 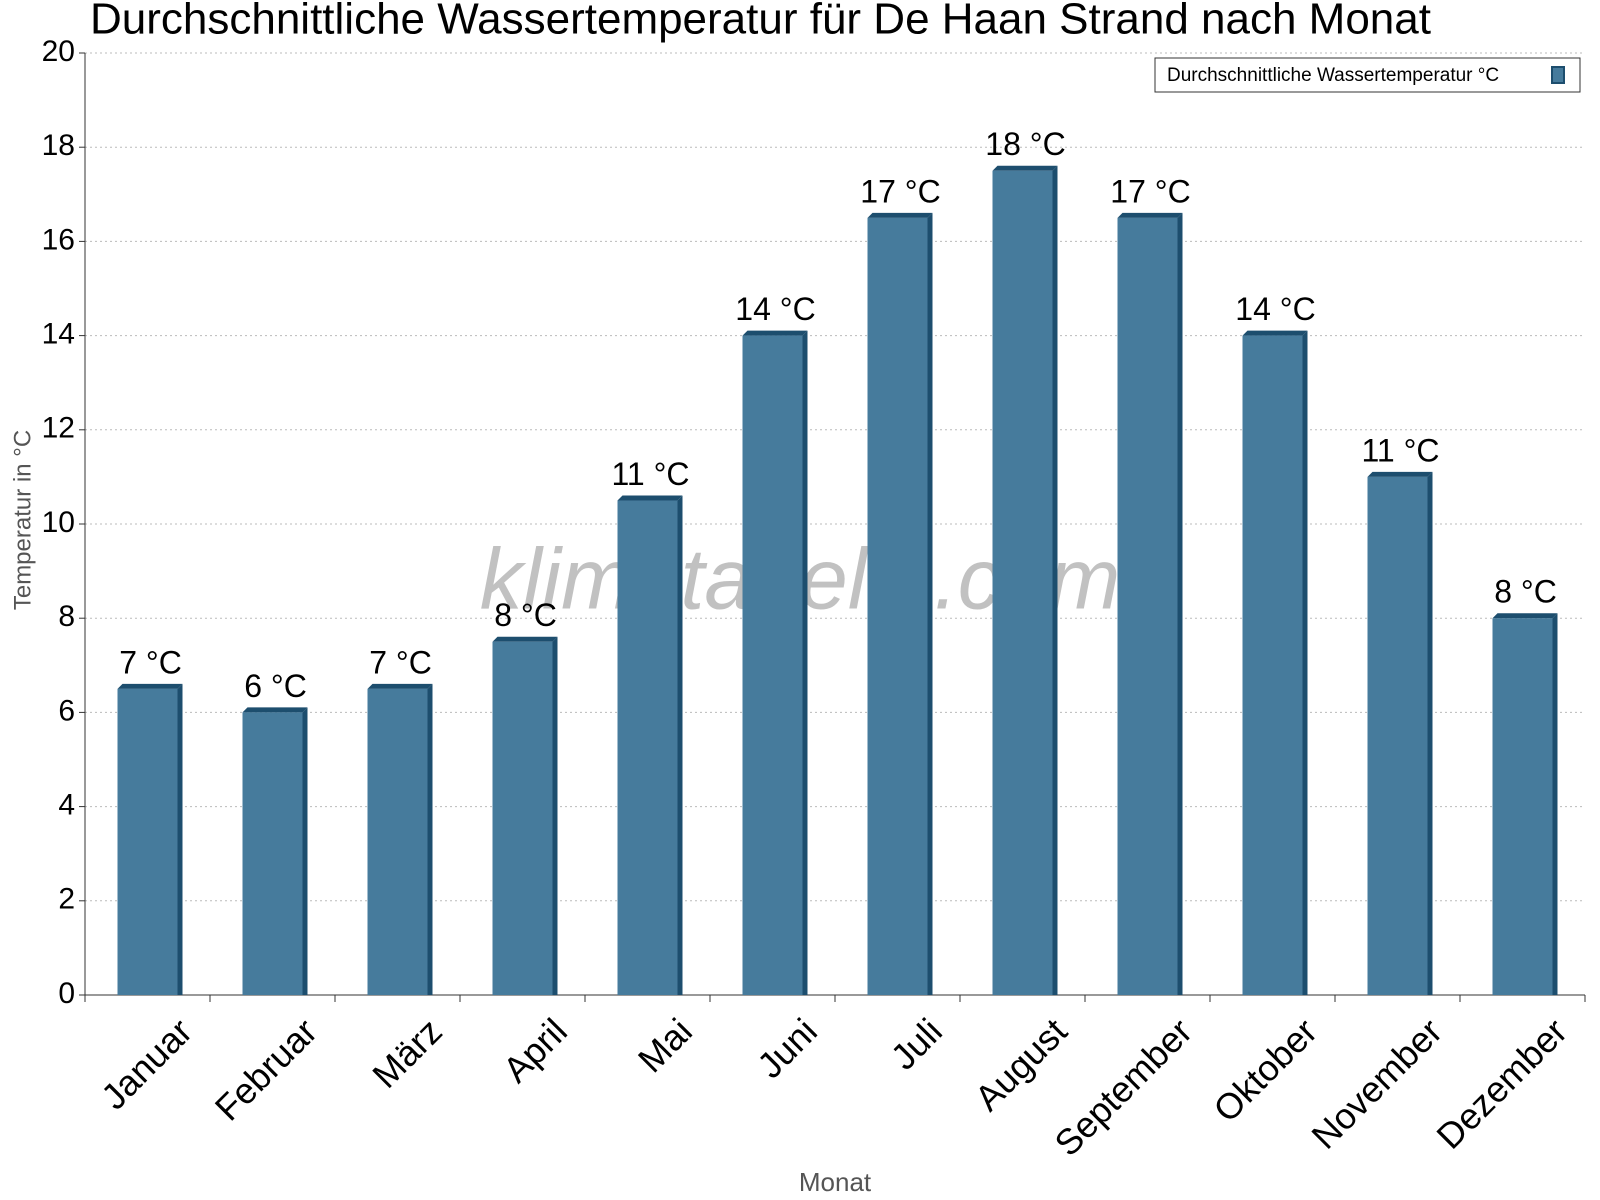 What do you see at coordinates (22, 520) in the screenshot?
I see `y-axis-title: Temperatur in °C` at bounding box center [22, 520].